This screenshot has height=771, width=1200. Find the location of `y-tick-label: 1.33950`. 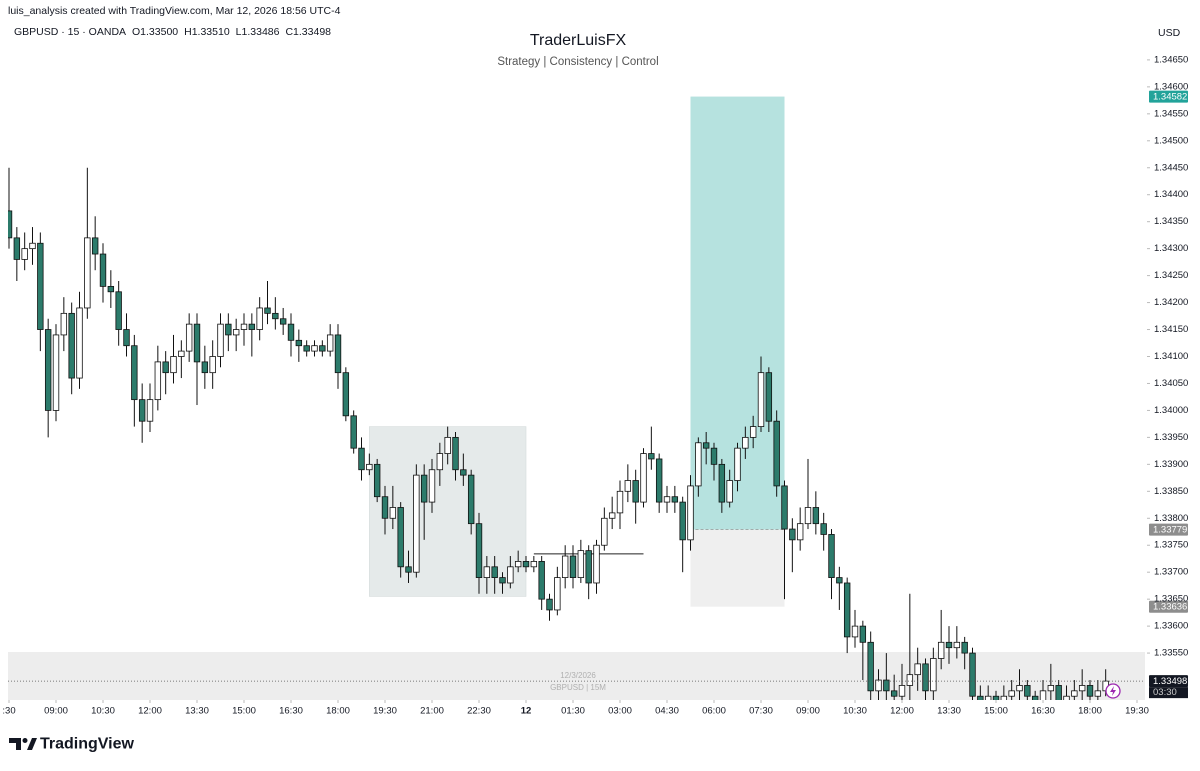

y-tick-label: 1.33950 is located at coordinates (1171, 437).